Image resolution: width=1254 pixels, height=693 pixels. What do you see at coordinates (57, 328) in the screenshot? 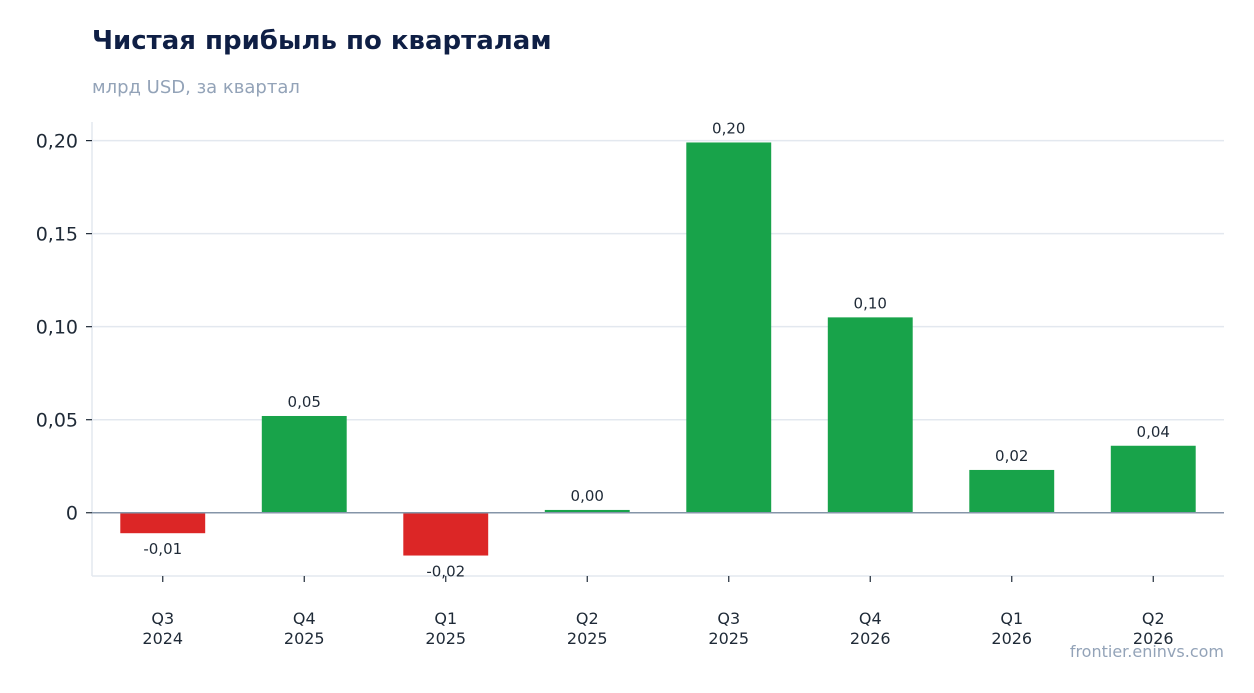
I see `y-tick-label: 0,10` at bounding box center [57, 328].